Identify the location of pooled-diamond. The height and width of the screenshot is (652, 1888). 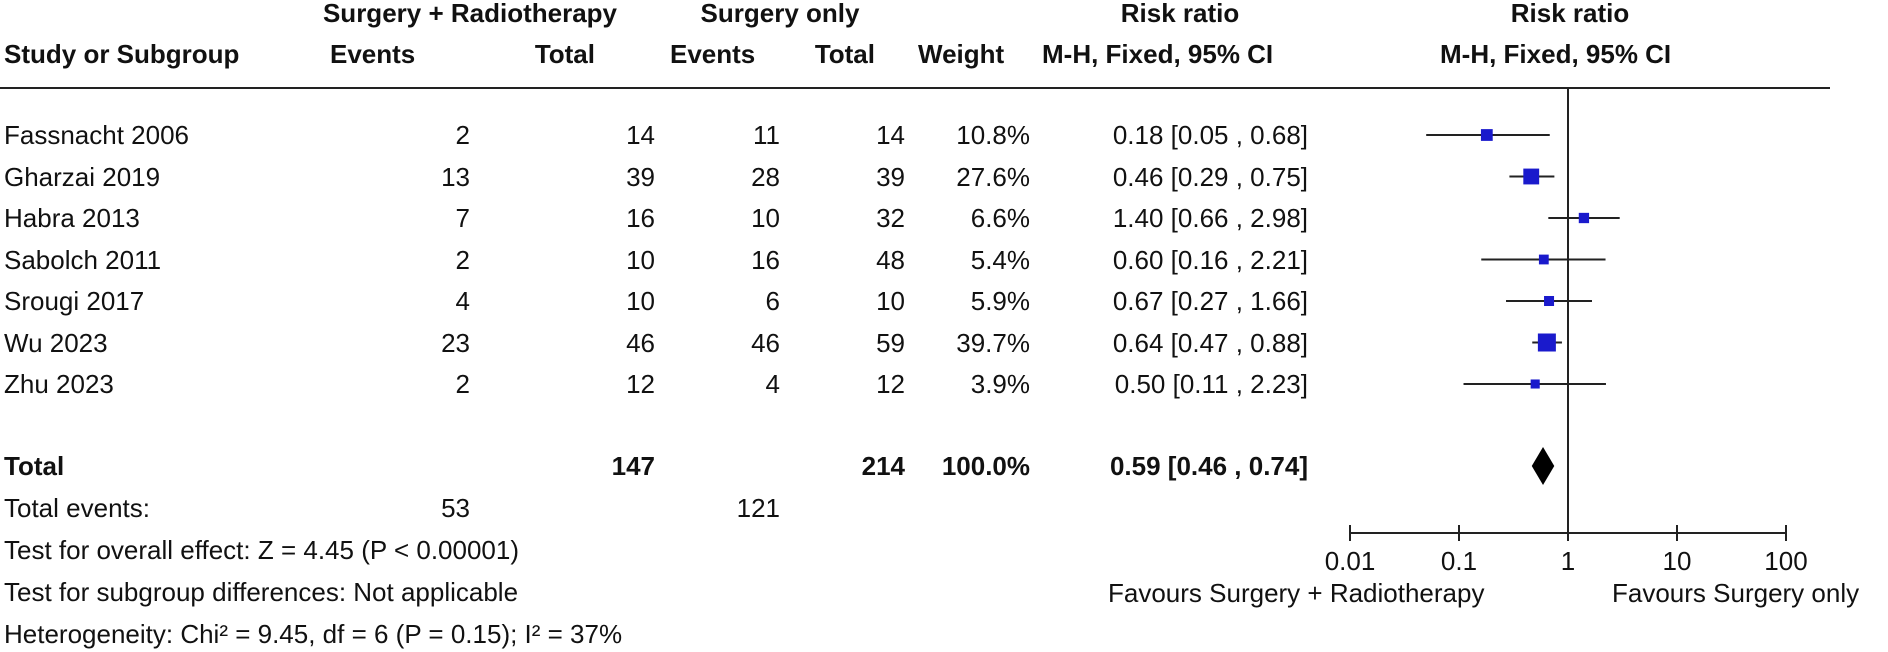
(1543, 466).